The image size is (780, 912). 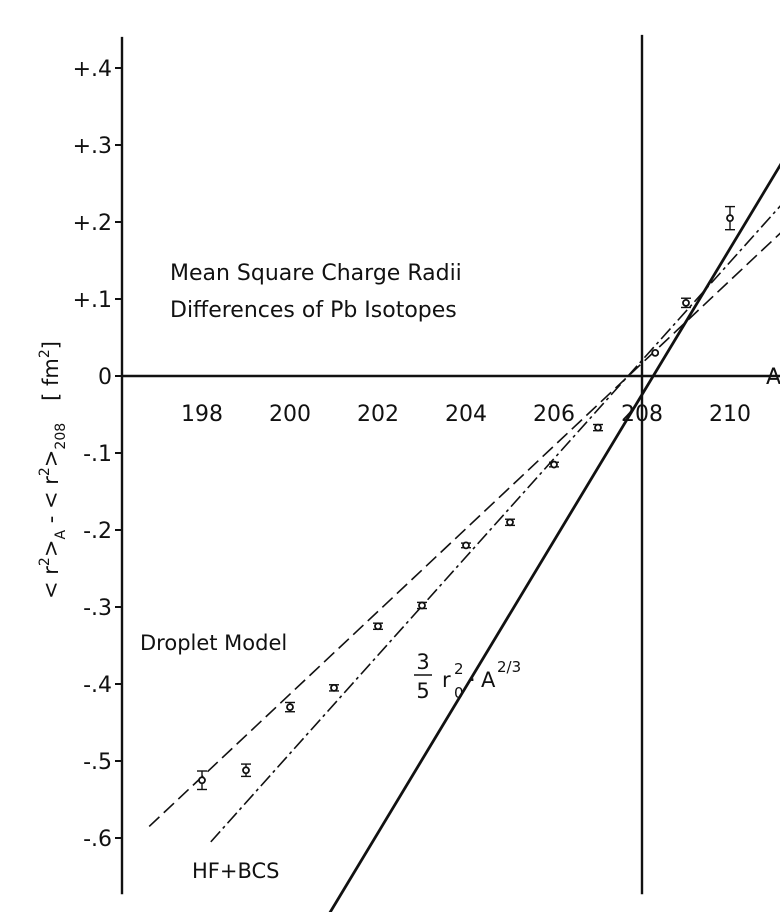 I want to click on x-axis-label: A, so click(x=773, y=377).